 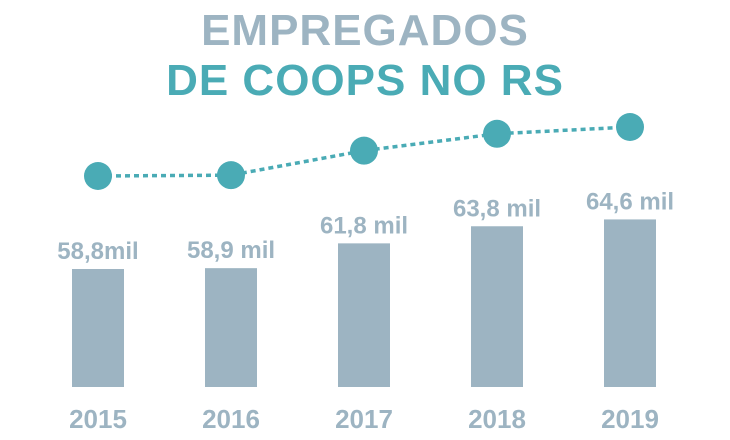 What do you see at coordinates (364, 315) in the screenshot?
I see `bar-2017` at bounding box center [364, 315].